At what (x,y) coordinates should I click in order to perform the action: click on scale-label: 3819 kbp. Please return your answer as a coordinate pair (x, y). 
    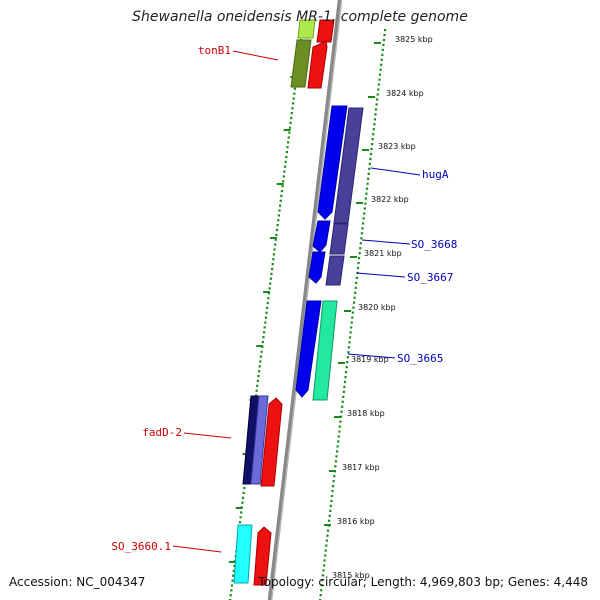
    Looking at the image, I should click on (370, 359).